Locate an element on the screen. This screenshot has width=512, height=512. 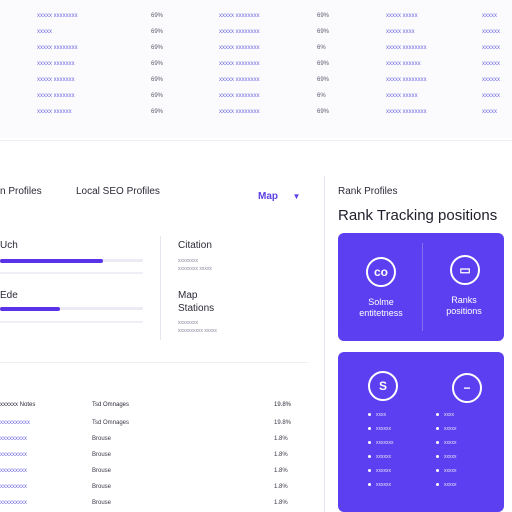
panel-bottom-divider is located at coordinates (154, 362).